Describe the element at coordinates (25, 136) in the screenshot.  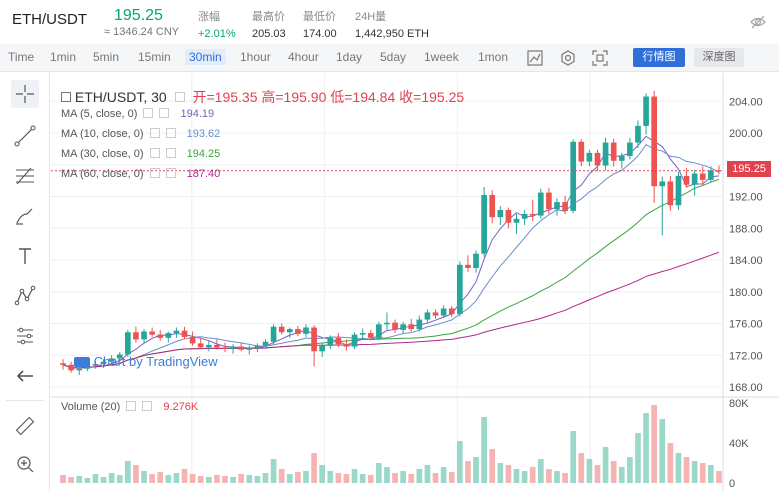
I see `trendline-icon` at that location.